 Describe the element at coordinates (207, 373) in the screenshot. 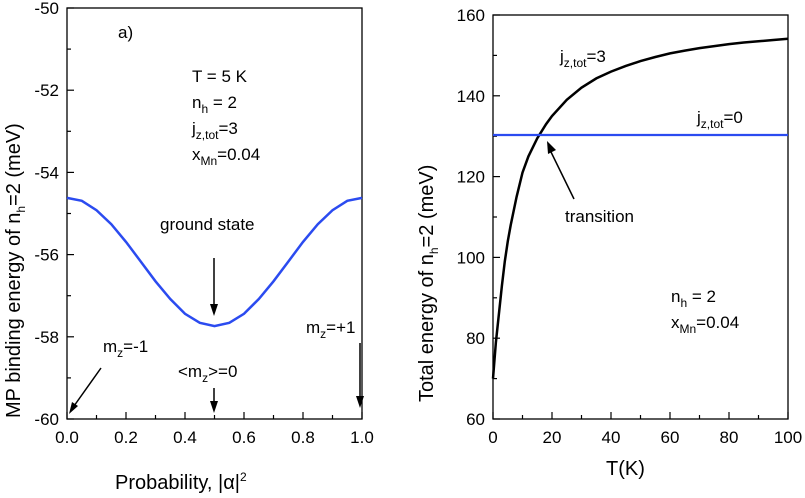

I see `mz-zero-label: <mz>=0` at that location.